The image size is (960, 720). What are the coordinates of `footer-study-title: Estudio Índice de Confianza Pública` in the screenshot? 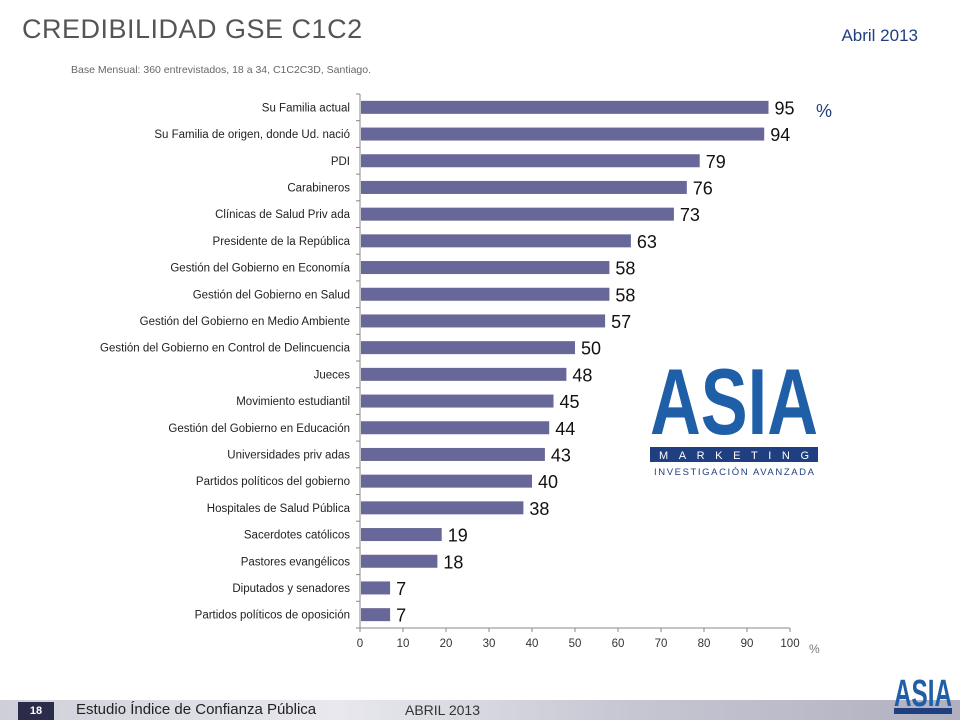 It's located at (196, 709).